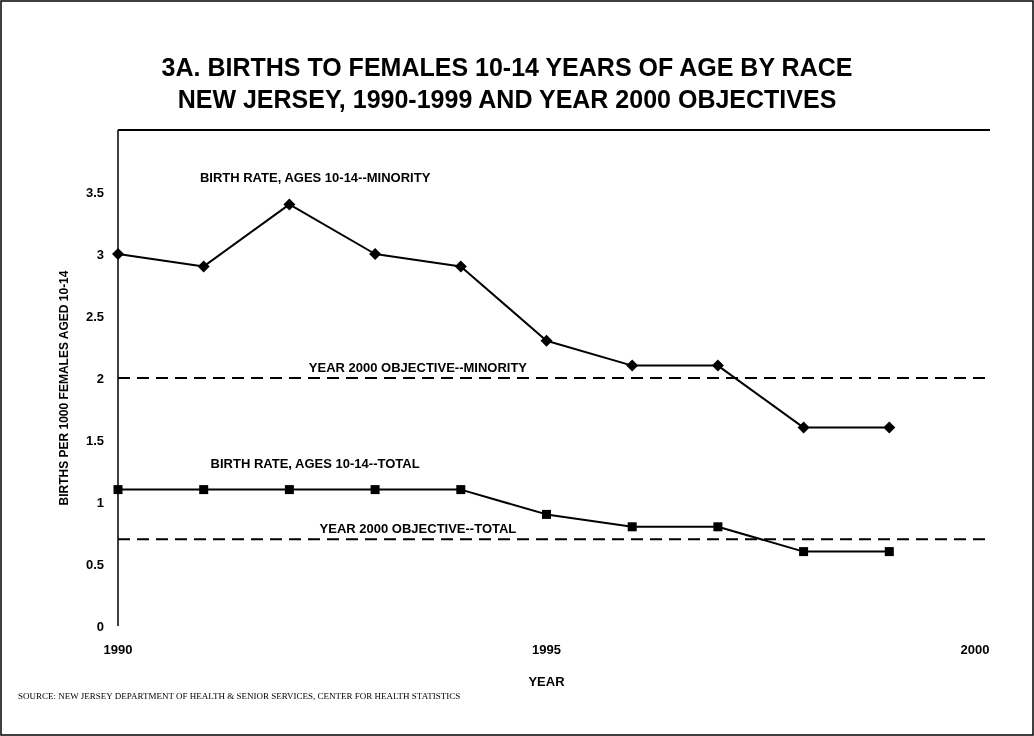  Describe the element at coordinates (547, 681) in the screenshot. I see `x-axis-title: YEAR` at that location.